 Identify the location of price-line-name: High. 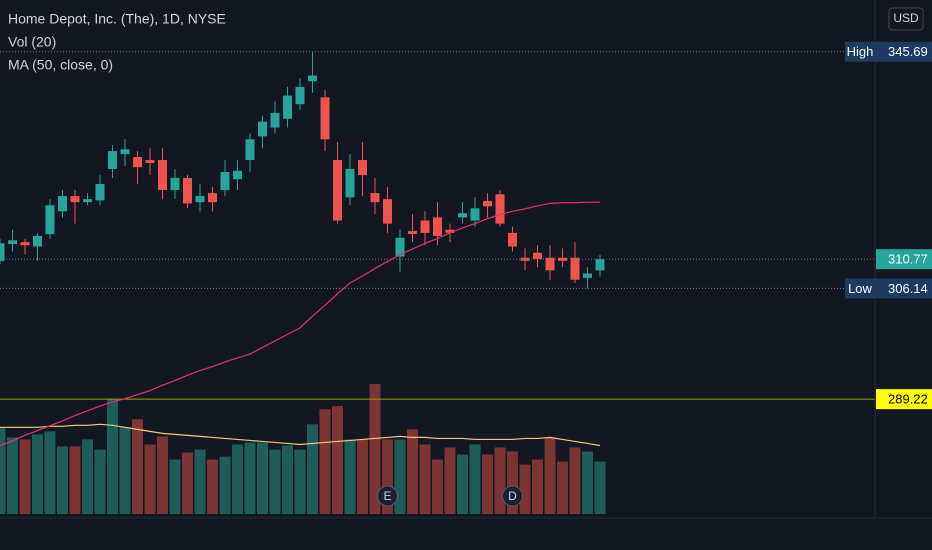
(860, 51).